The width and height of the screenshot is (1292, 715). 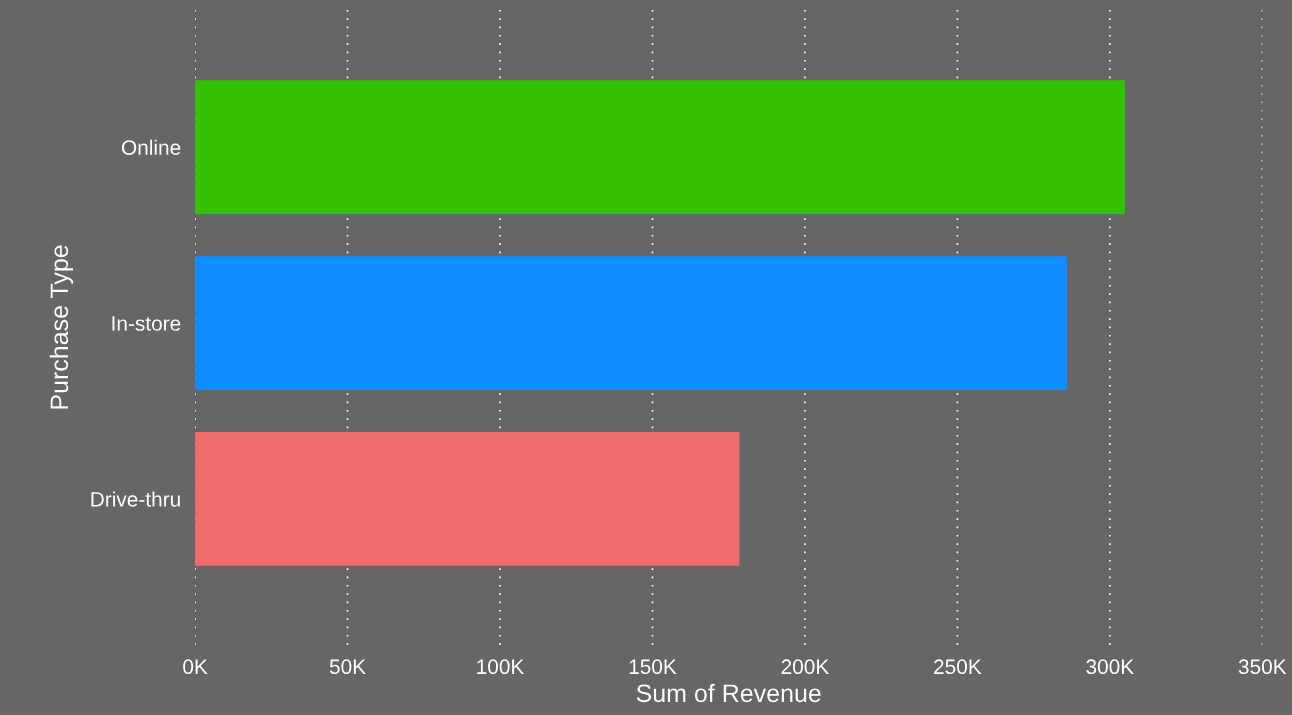 I want to click on x-tick-label: 150K, so click(x=653, y=667).